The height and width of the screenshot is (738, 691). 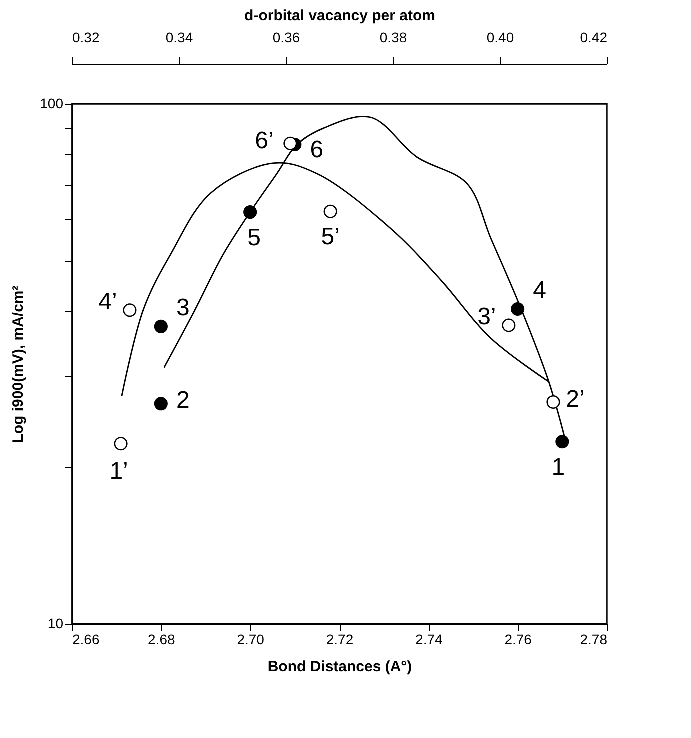 What do you see at coordinates (86, 640) in the screenshot?
I see `x-tick-label: 2.66` at bounding box center [86, 640].